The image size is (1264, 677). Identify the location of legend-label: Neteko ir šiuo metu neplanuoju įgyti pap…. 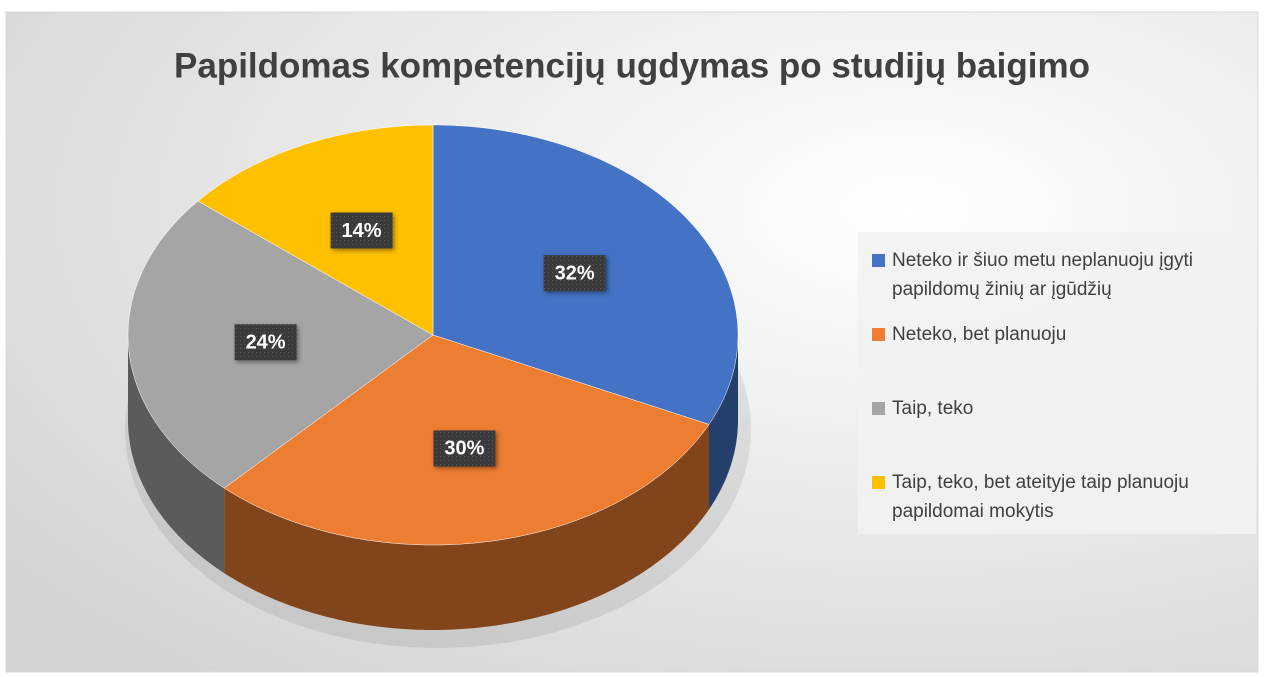
(1043, 275).